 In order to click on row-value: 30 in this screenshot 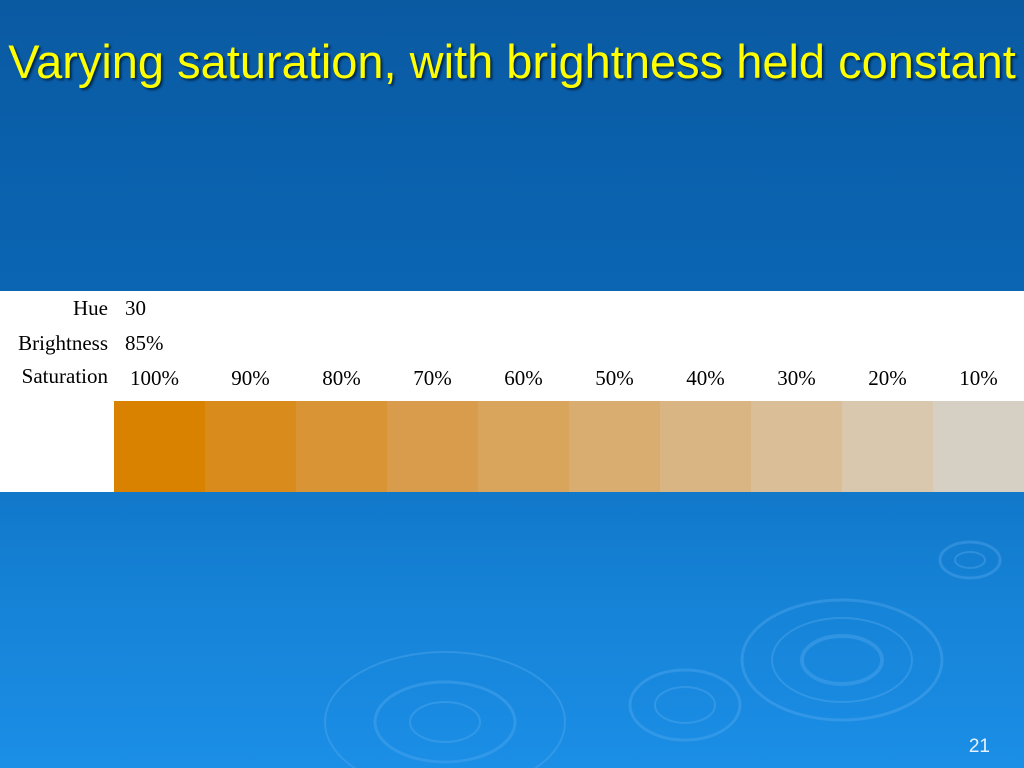, I will do `click(135, 308)`.